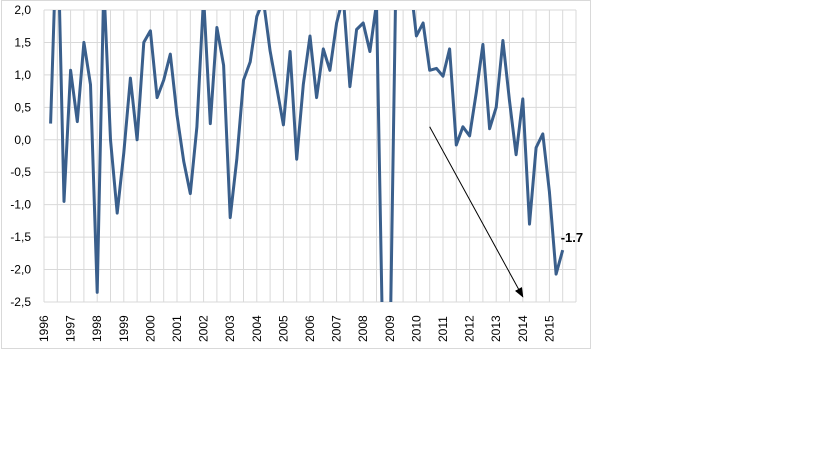 This screenshot has width=819, height=460. What do you see at coordinates (22, 140) in the screenshot?
I see `y-tick-label: 0,0` at bounding box center [22, 140].